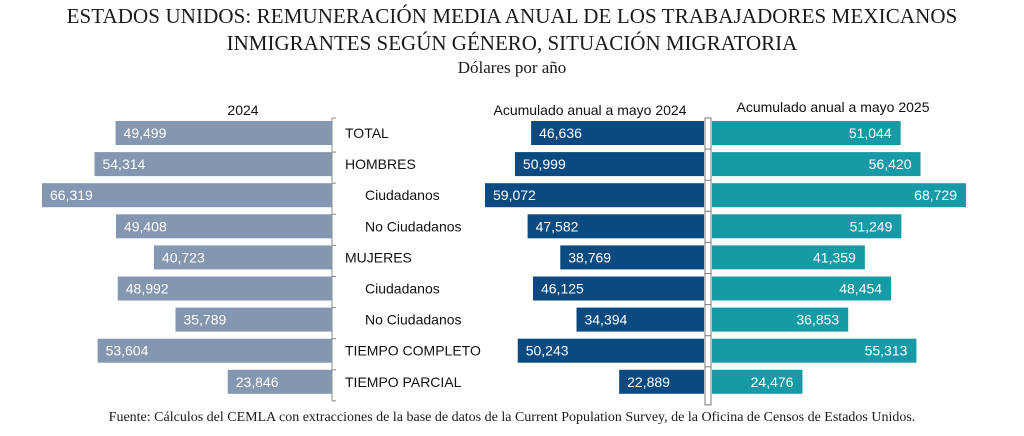  I want to click on category-label: TOTAL, so click(367, 133).